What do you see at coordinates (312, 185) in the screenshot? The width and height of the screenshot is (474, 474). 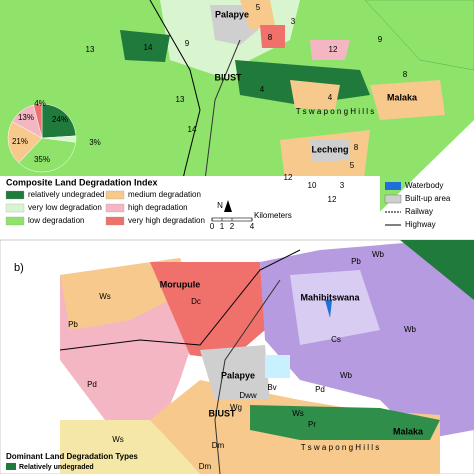 I see `map-label: 10` at bounding box center [312, 185].